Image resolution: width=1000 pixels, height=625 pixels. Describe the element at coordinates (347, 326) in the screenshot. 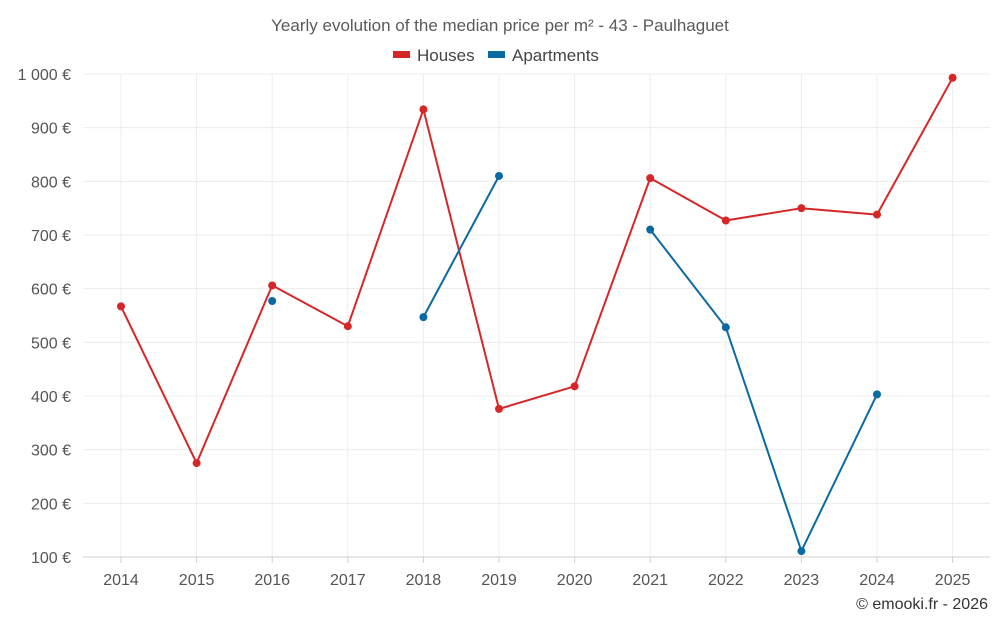

I see `data-point-houses-2017` at that location.